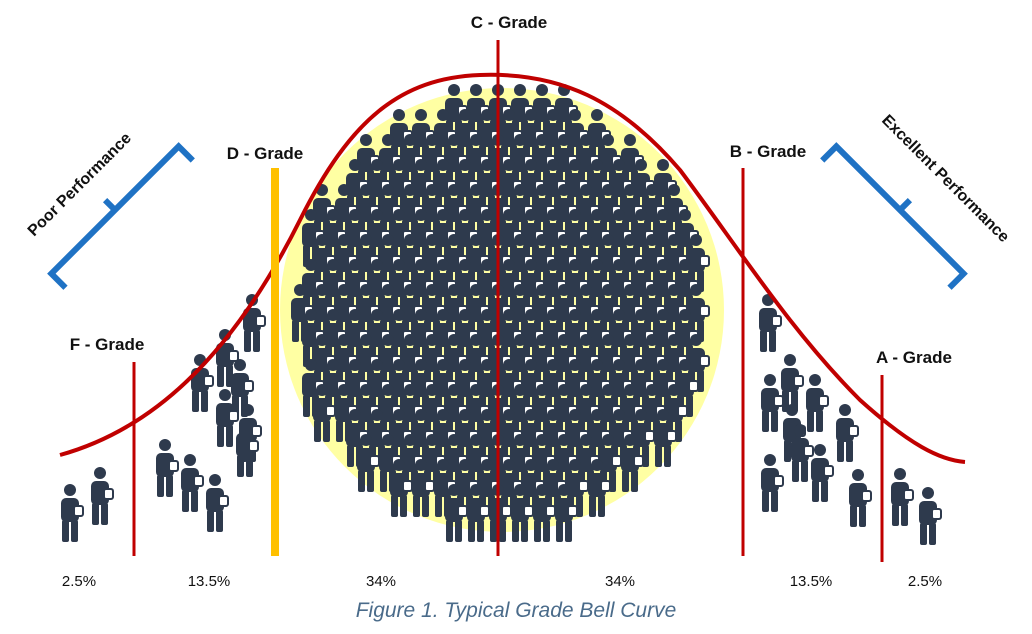 This screenshot has width=1032, height=634. What do you see at coordinates (80, 185) in the screenshot?
I see `poor-performance-label: Poor Performance` at bounding box center [80, 185].